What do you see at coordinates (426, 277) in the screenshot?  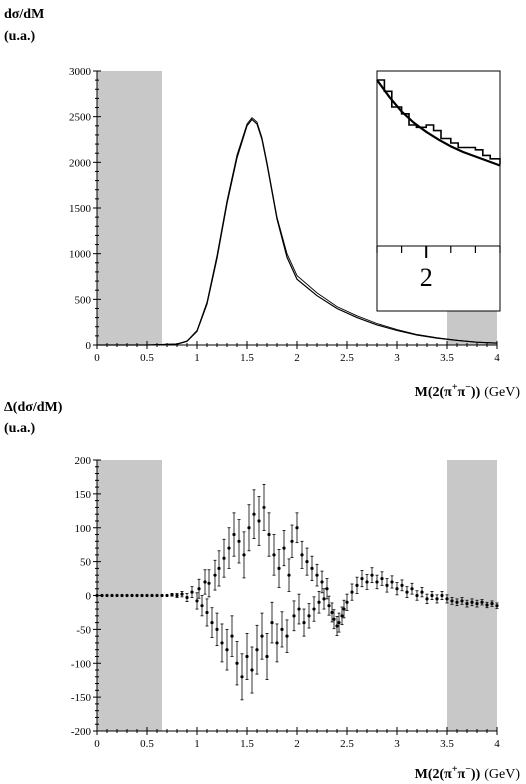 I see `inset-x-tick-label: 2` at bounding box center [426, 277].